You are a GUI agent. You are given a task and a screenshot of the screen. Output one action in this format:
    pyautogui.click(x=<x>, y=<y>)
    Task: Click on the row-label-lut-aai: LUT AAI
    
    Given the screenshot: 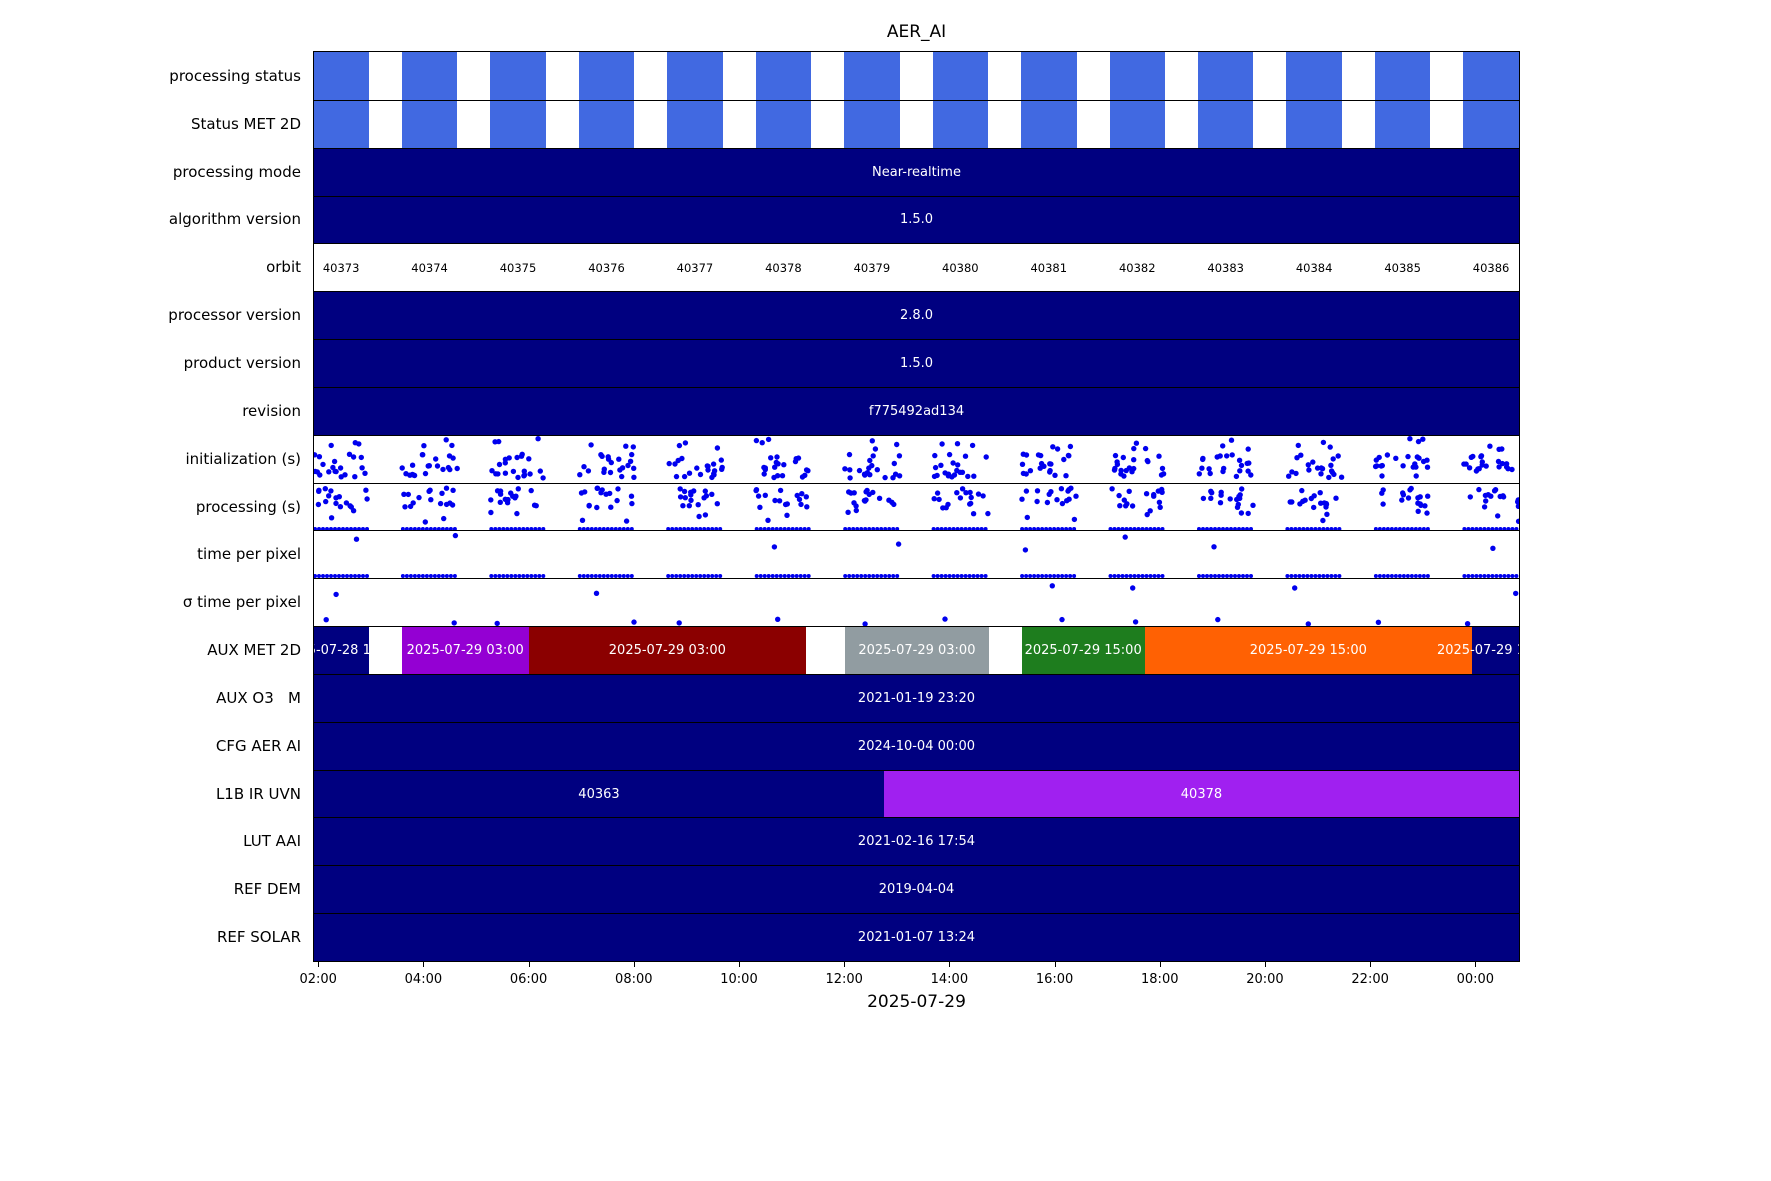 What is the action you would take?
    pyautogui.click(x=272, y=841)
    